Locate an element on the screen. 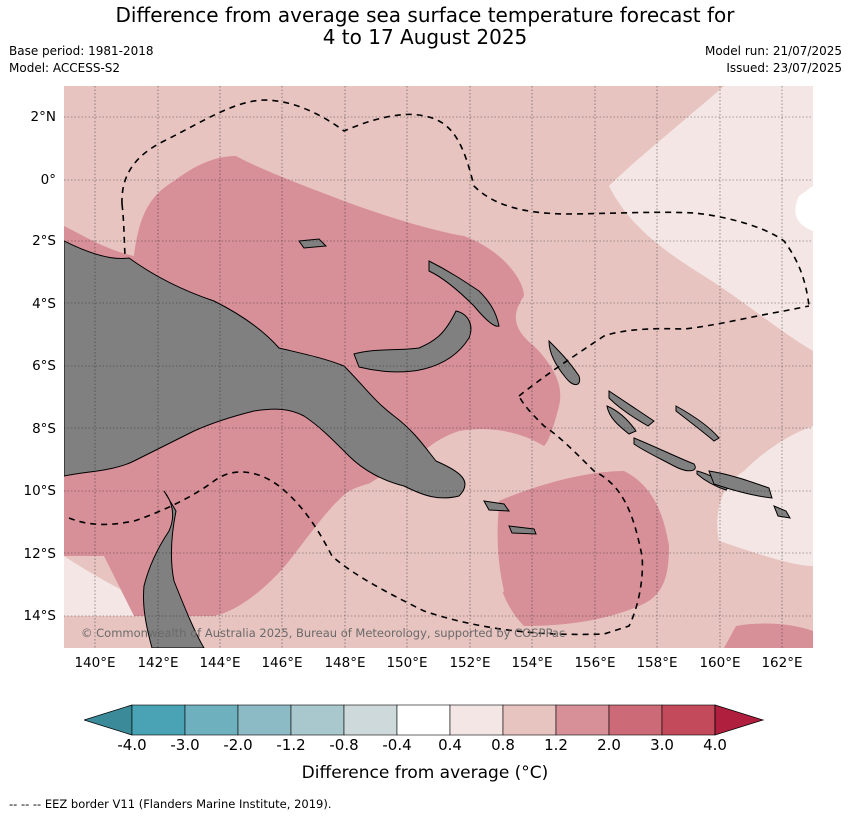 Image resolution: width=850 pixels, height=816 pixels. anomaly-band-neutral-east is located at coordinates (804, 208).